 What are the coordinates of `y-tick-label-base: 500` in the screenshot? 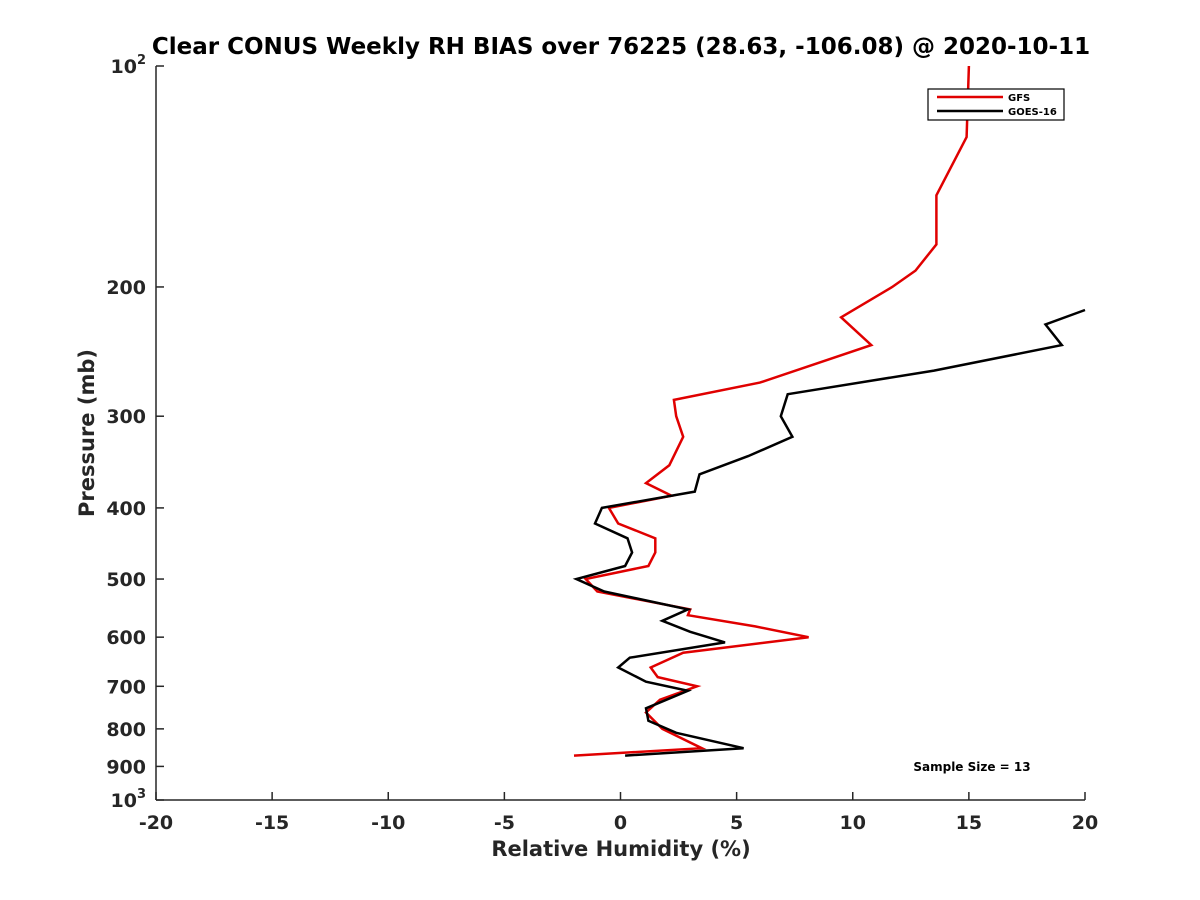 It's located at (126, 580).